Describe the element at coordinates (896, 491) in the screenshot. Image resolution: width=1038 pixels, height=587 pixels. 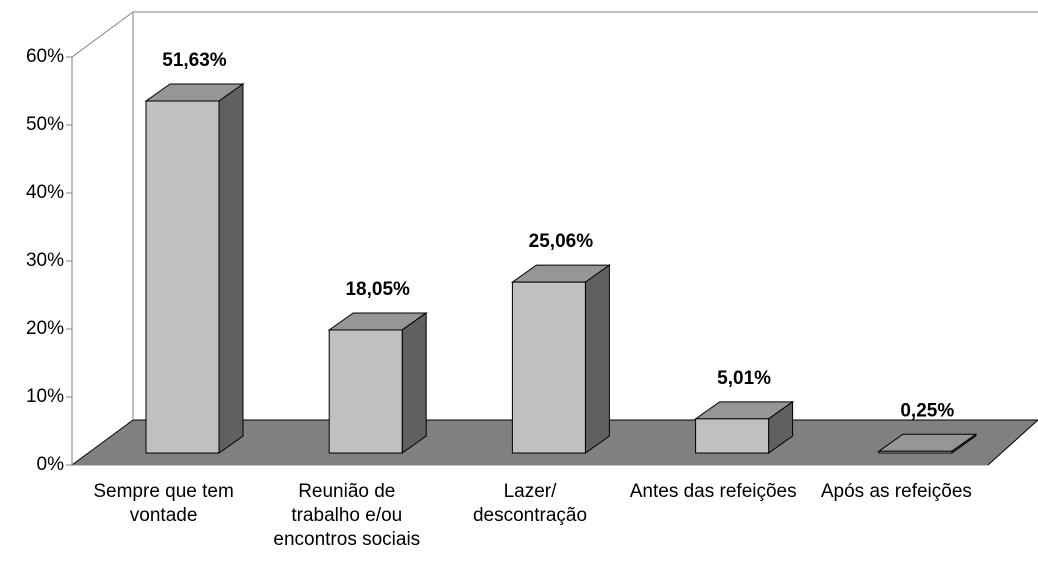
I see `x-tick-label: Após as refeições` at that location.